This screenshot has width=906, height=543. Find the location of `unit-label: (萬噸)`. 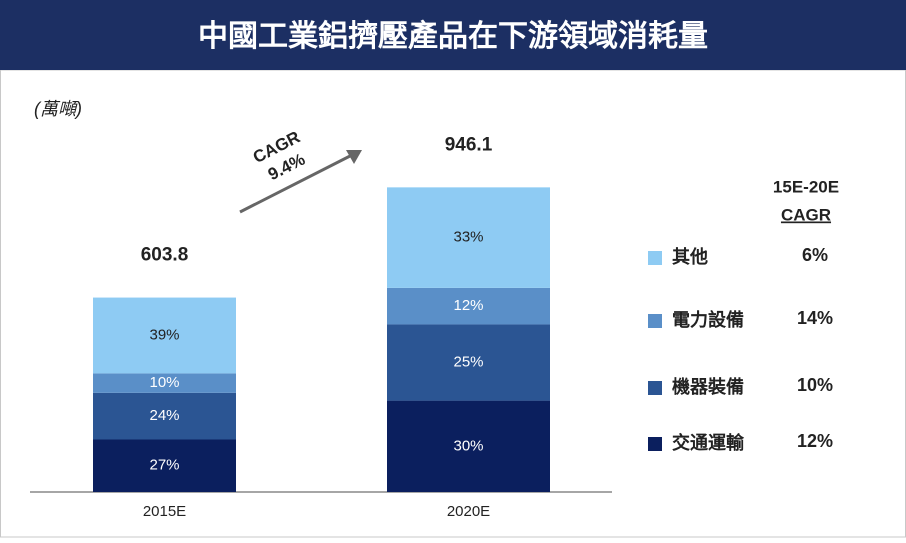

unit-label: (萬噸) is located at coordinates (58, 109).